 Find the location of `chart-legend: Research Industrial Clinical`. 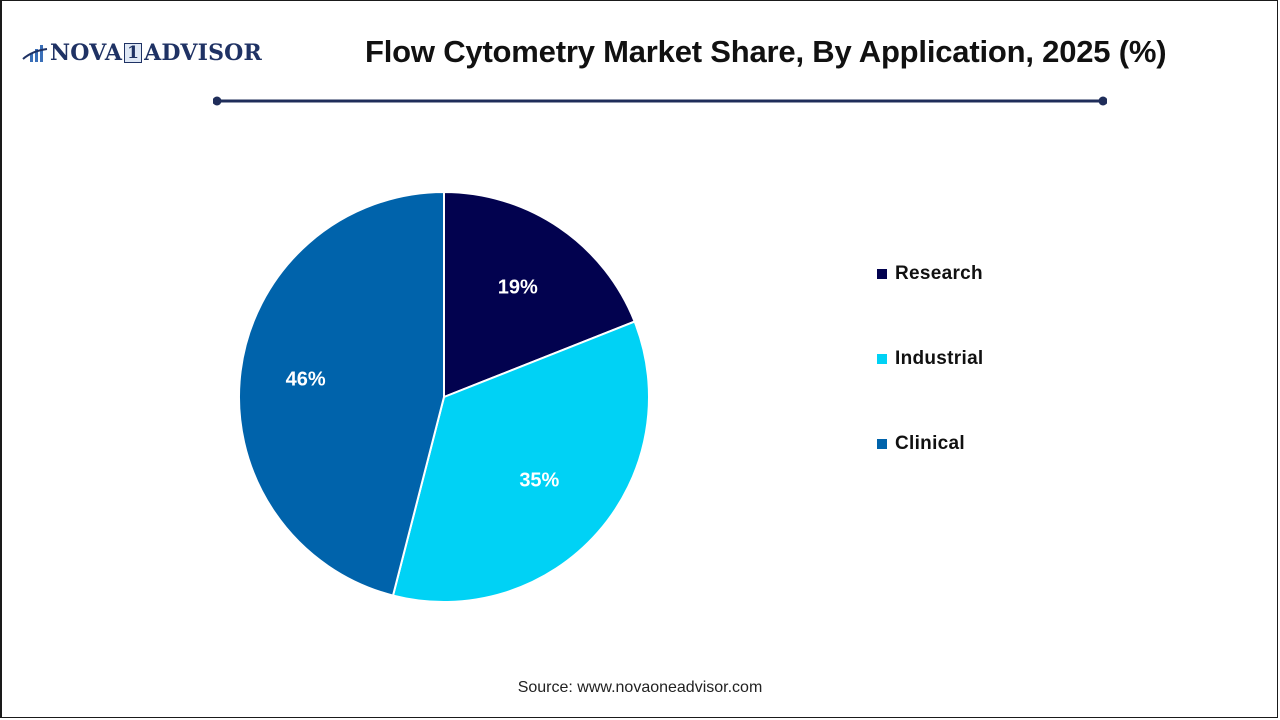

chart-legend: Research Industrial Clinical is located at coordinates (930, 389).